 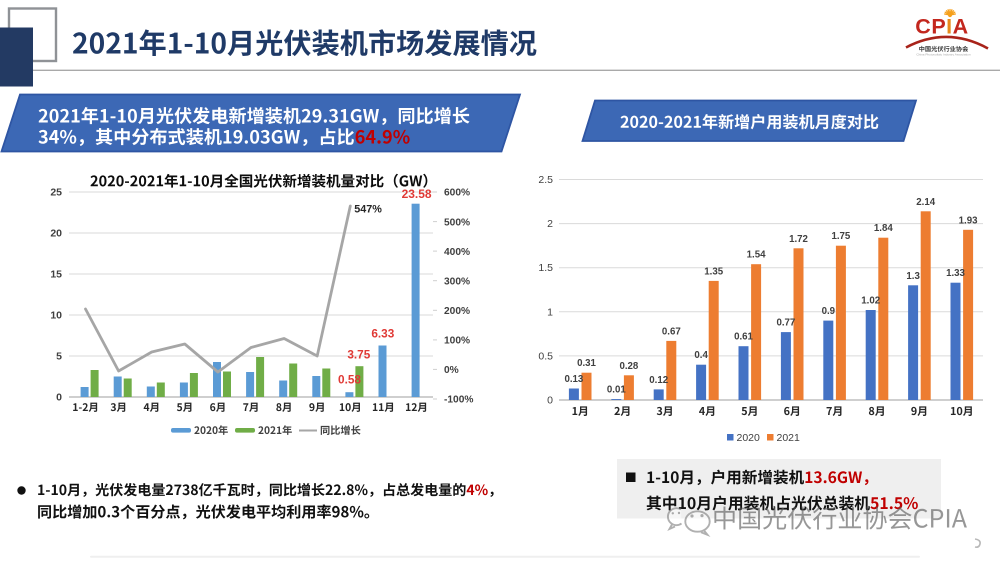 I want to click on svg-text: 1.35, so click(x=713, y=271).